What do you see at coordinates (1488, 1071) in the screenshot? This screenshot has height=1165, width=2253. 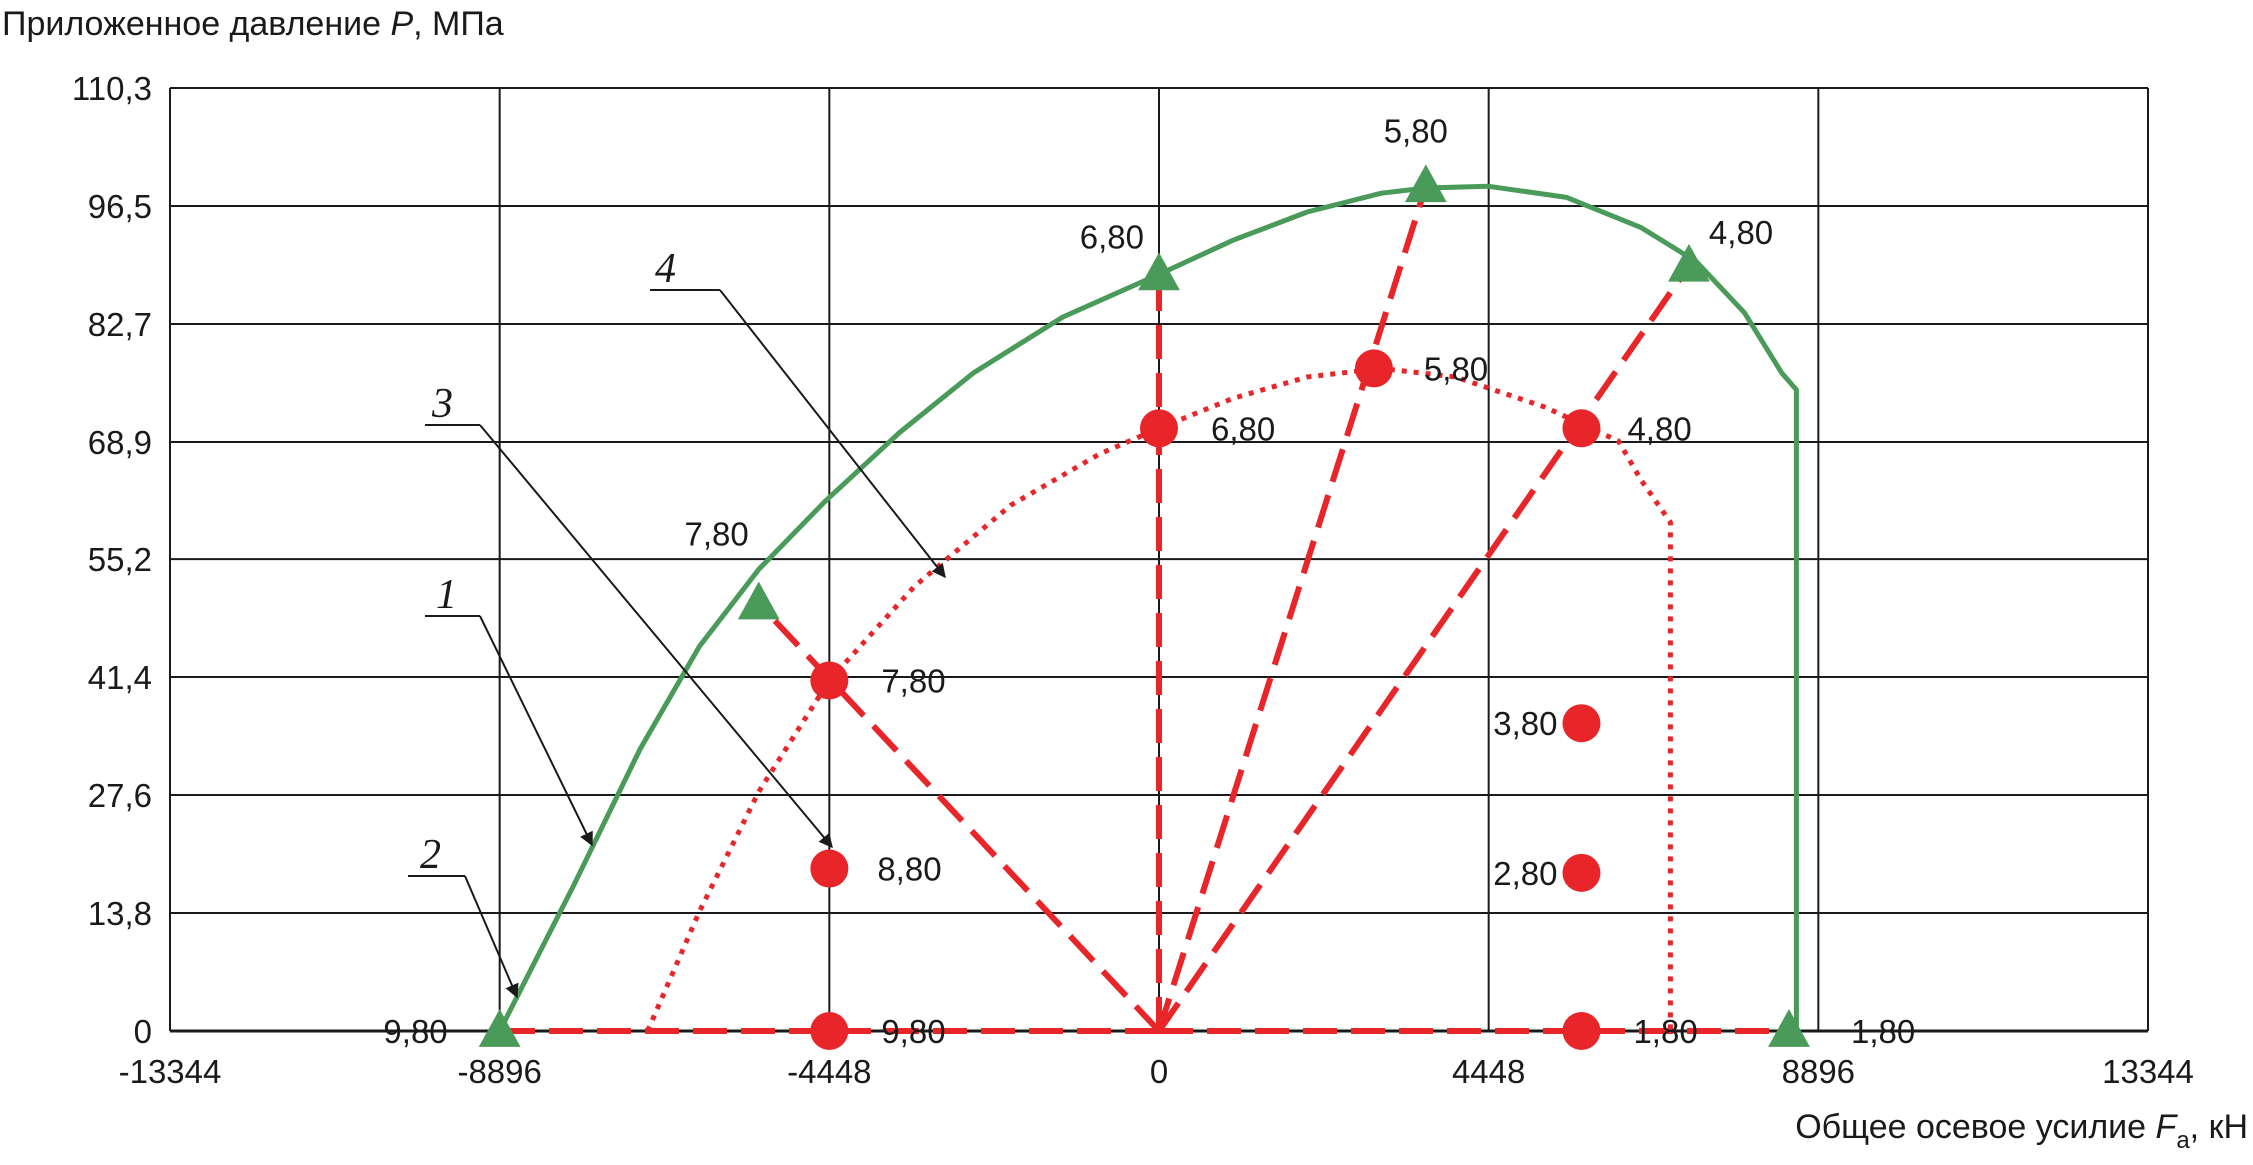 I see `x-tick-label: 4448` at bounding box center [1488, 1071].